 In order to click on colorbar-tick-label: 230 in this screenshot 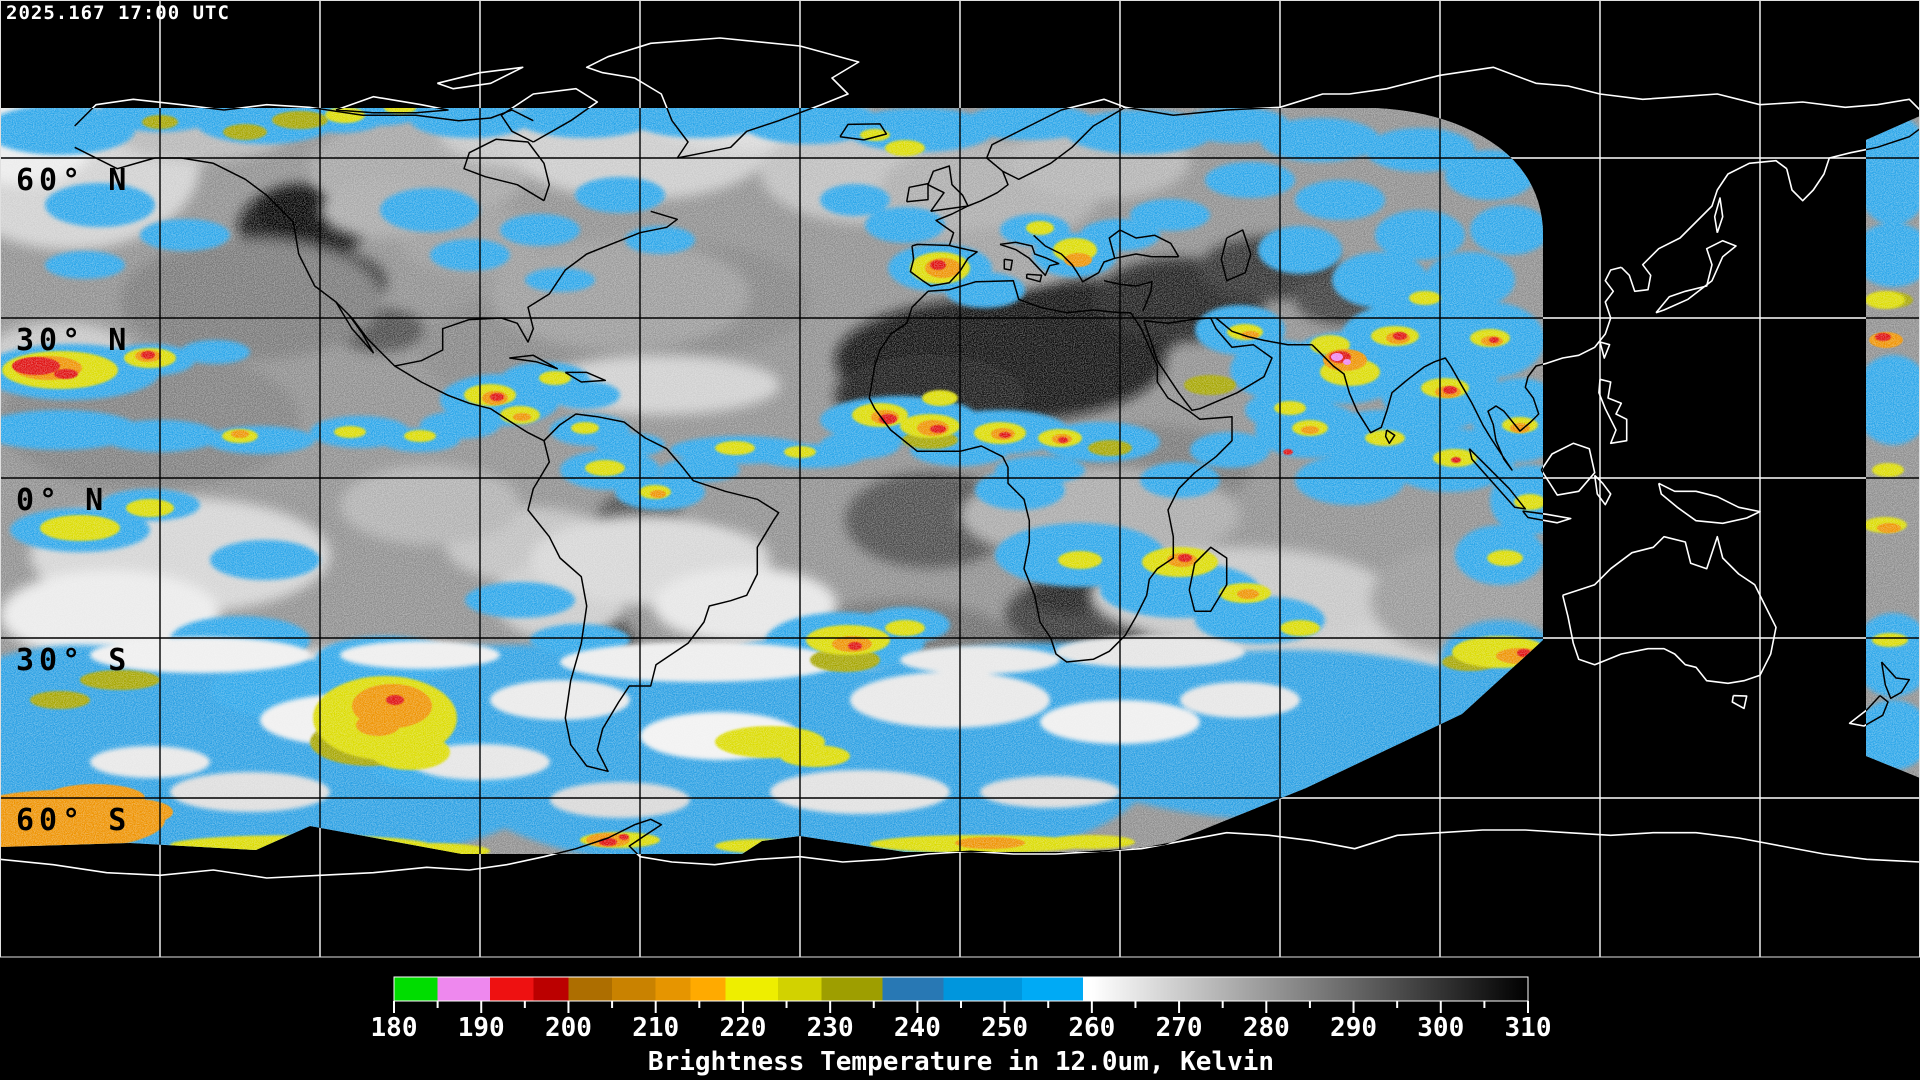, I will do `click(830, 1028)`.